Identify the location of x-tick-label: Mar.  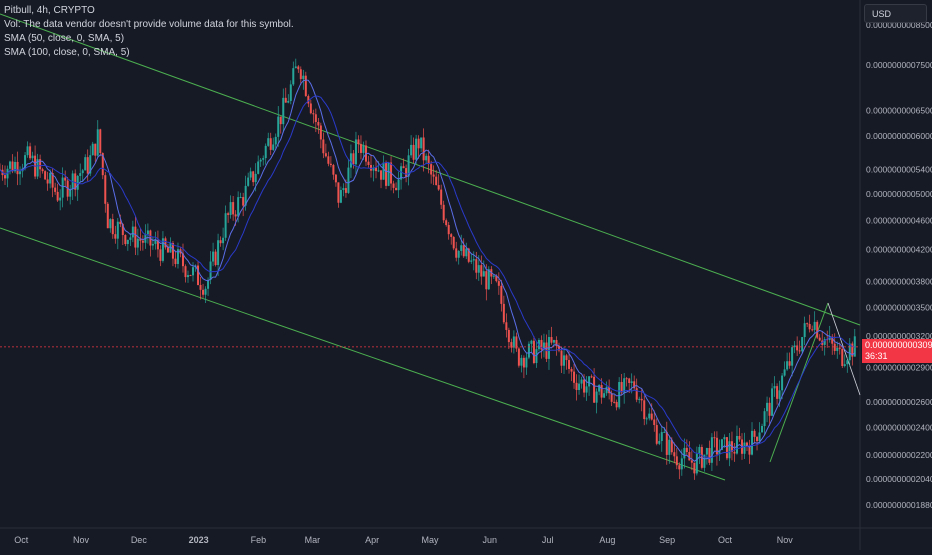
(313, 540).